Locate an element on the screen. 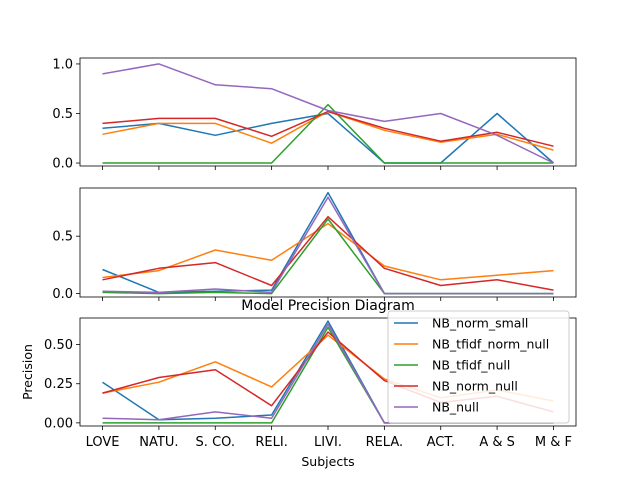 Image resolution: width=640 pixels, height=480 pixels. legend-entry: NB_tfidf_norm_null is located at coordinates (490, 344).